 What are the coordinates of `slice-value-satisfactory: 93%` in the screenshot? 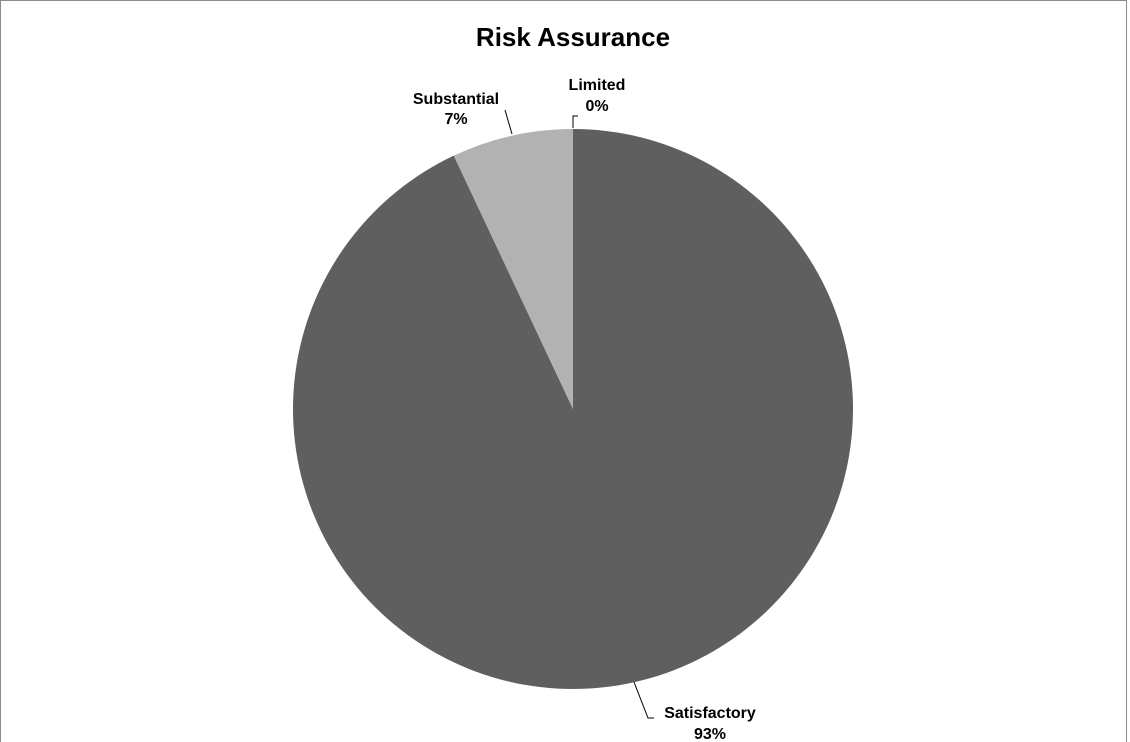 It's located at (710, 734).